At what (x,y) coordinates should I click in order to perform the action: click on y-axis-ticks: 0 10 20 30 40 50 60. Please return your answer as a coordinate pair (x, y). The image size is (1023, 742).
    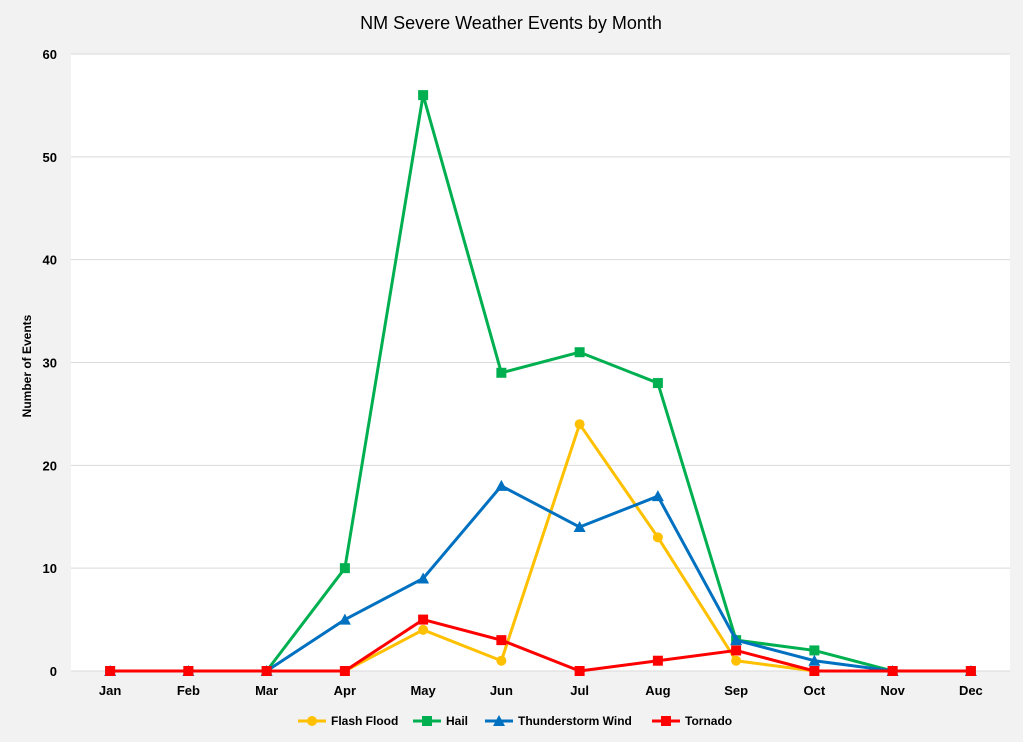
    Looking at the image, I should click on (50, 363).